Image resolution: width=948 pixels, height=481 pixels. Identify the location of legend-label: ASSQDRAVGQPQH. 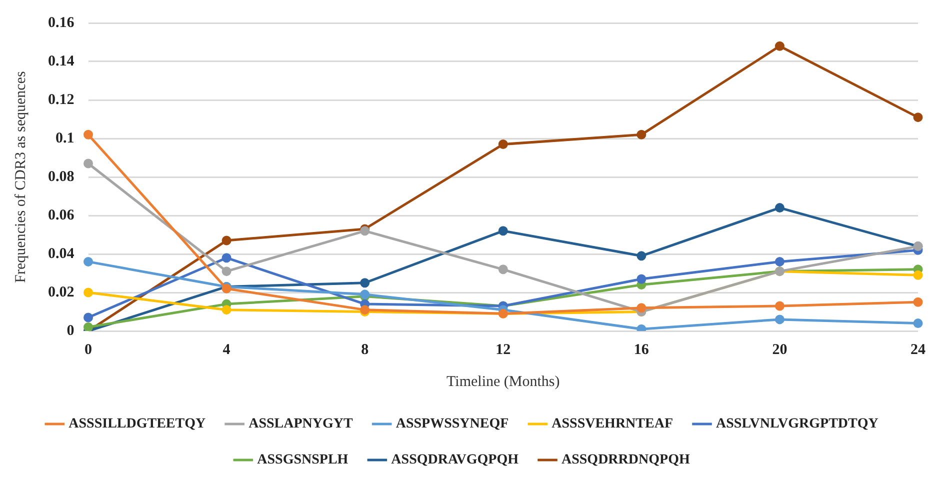
(455, 460).